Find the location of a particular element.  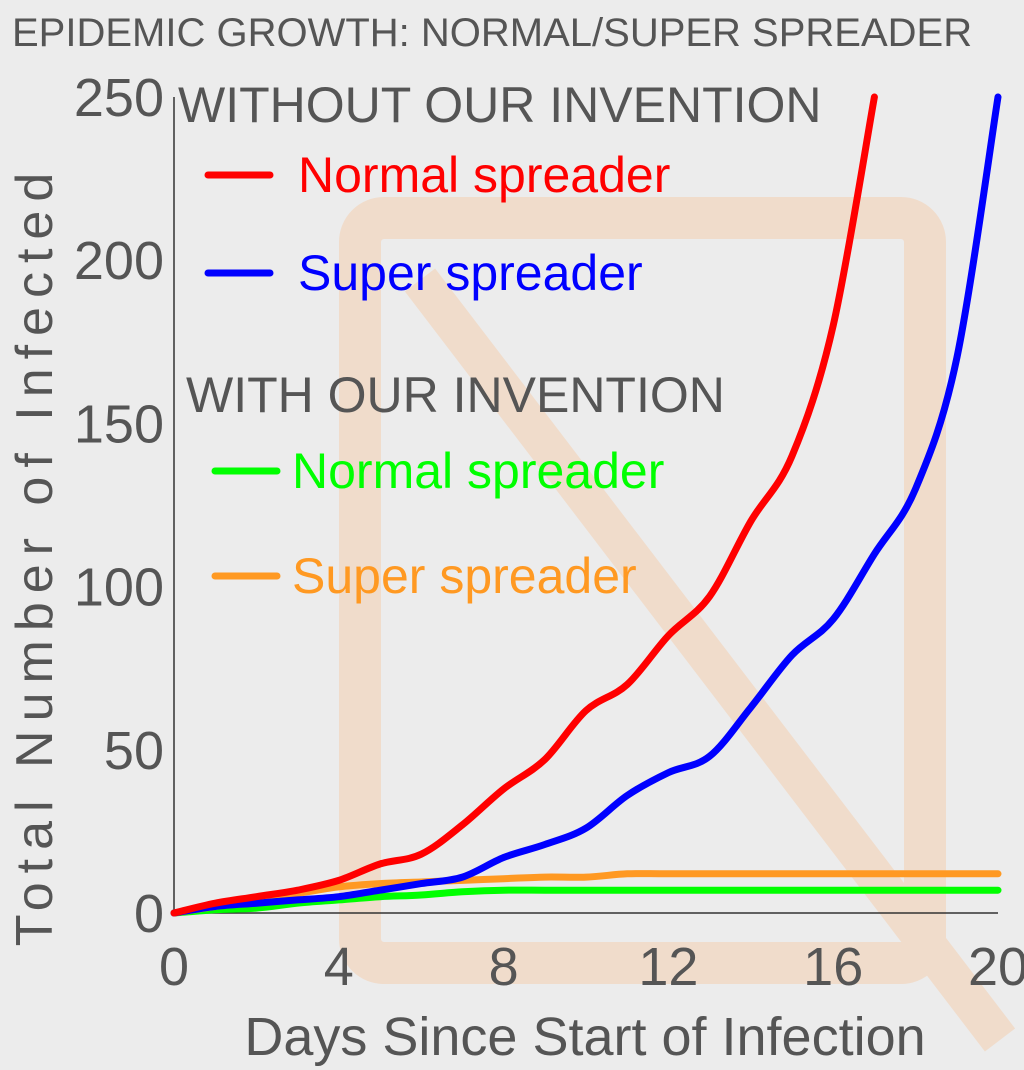

x-tick-label: 12 is located at coordinates (668, 967).